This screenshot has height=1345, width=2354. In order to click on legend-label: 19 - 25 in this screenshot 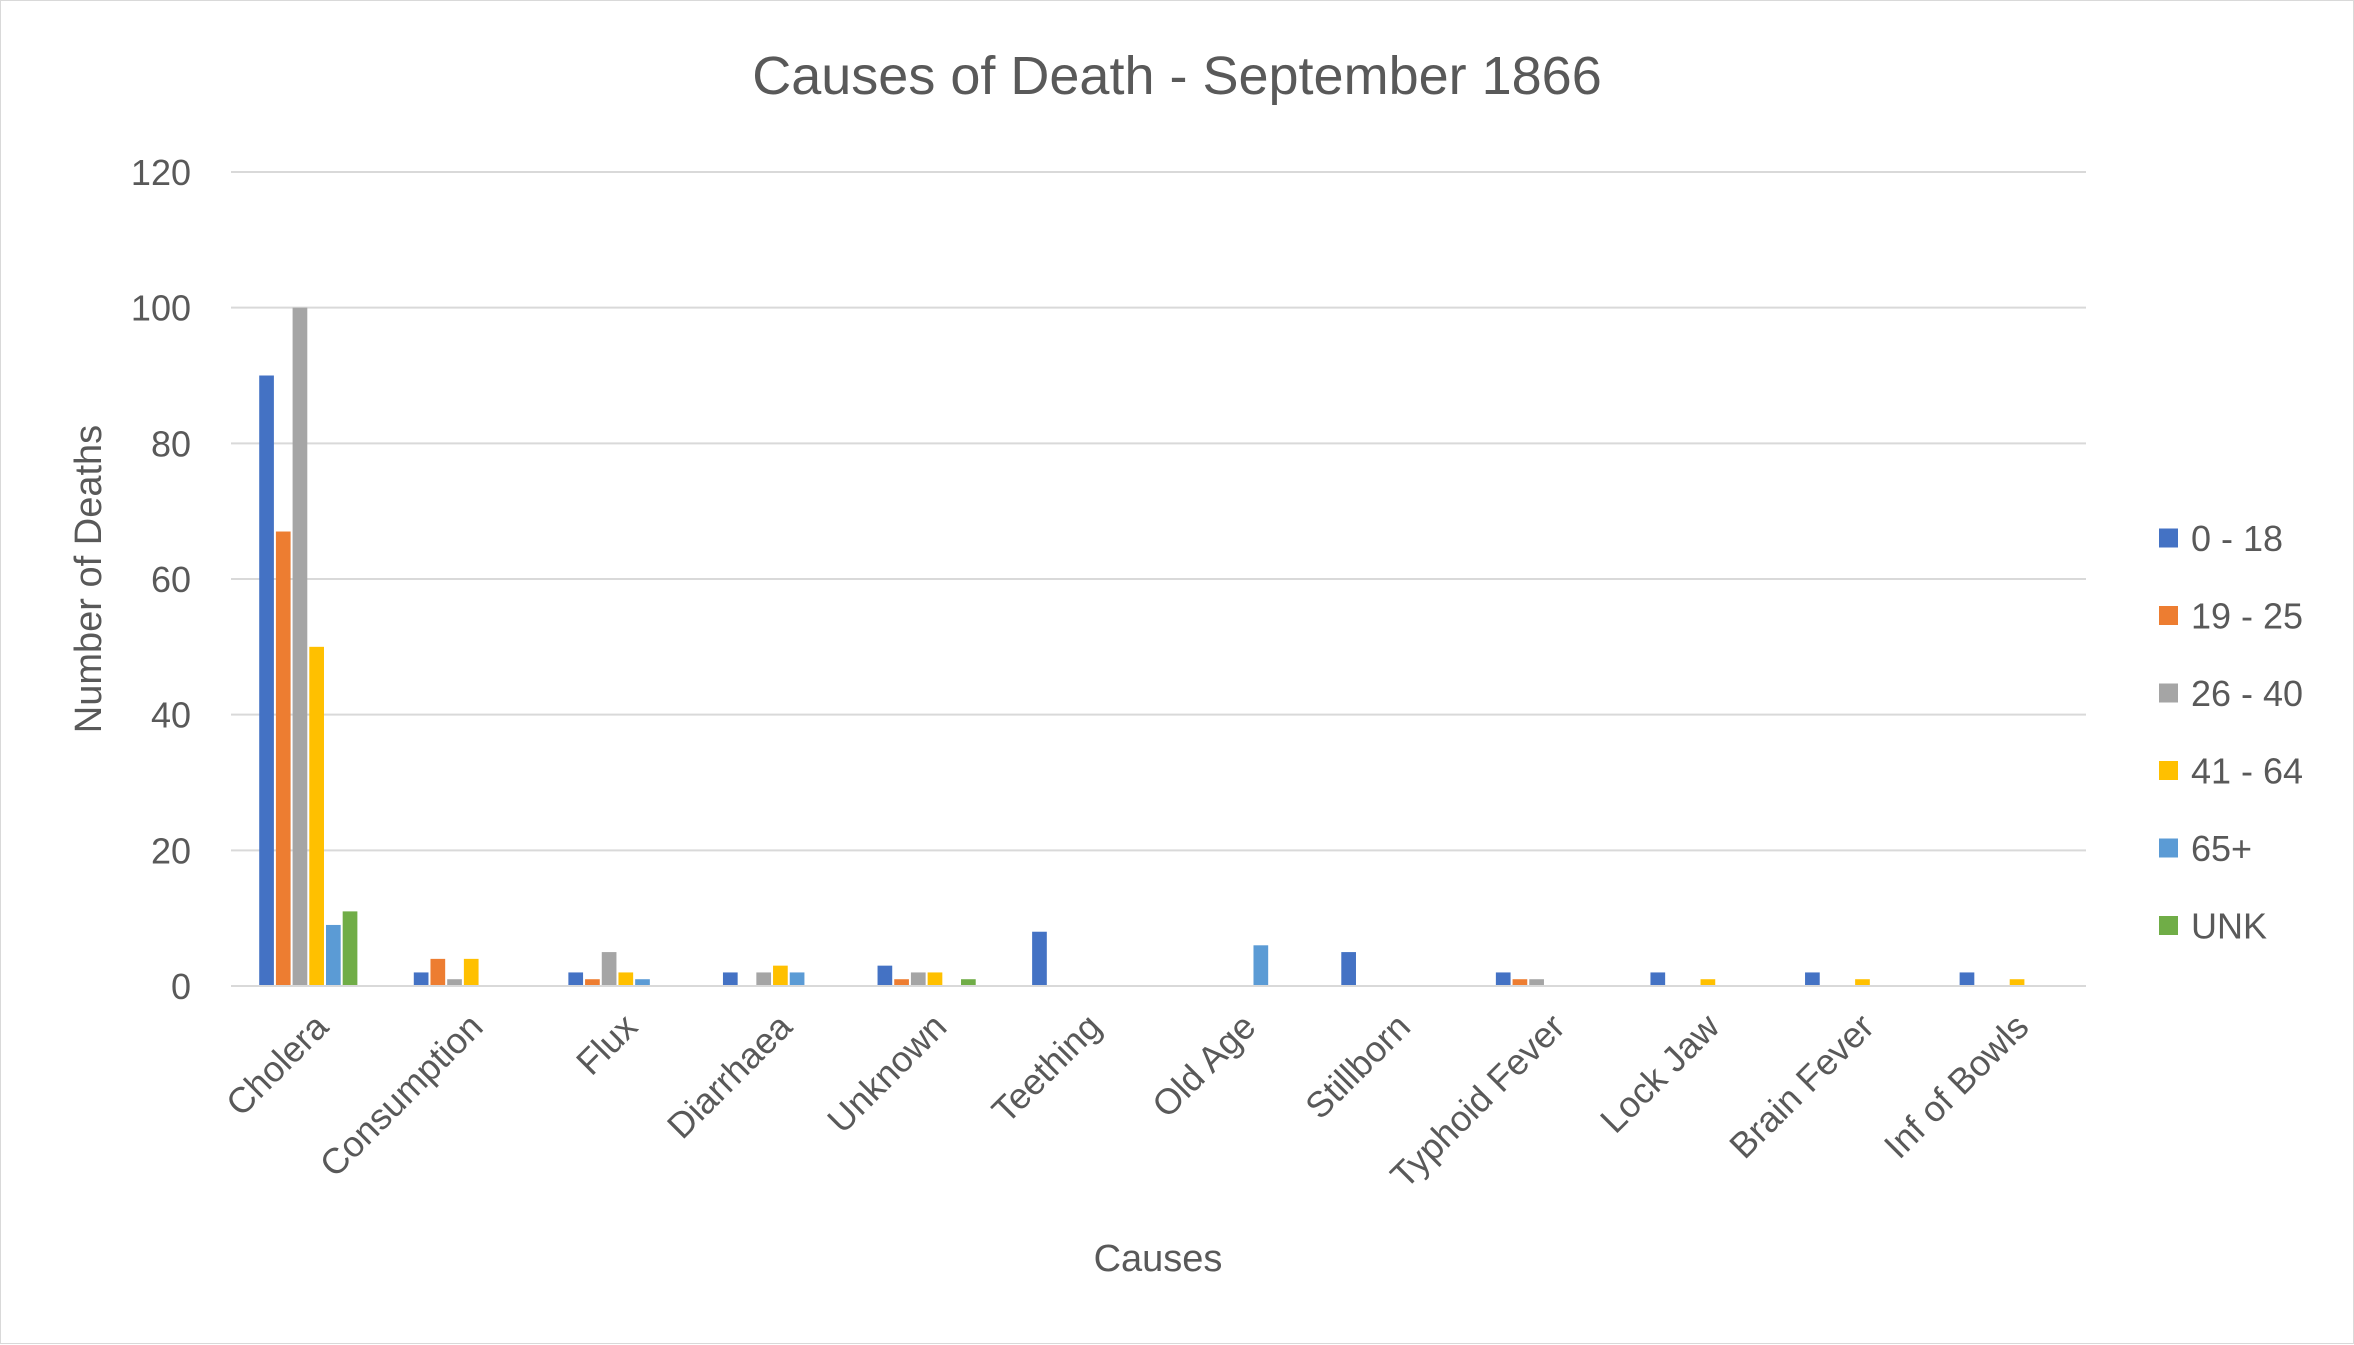, I will do `click(2247, 616)`.